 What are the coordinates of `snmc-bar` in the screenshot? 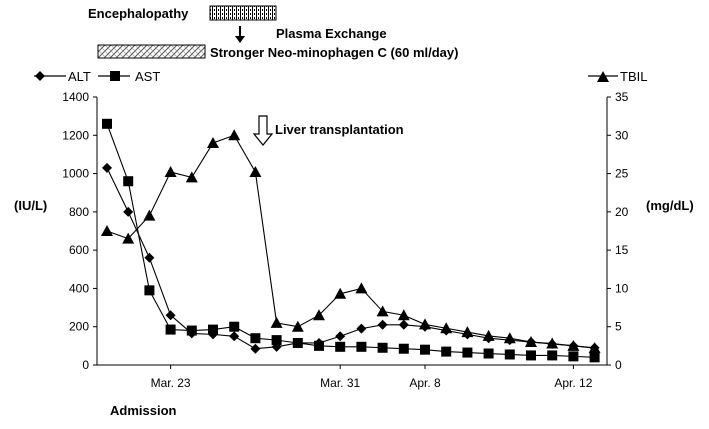 It's located at (151, 51).